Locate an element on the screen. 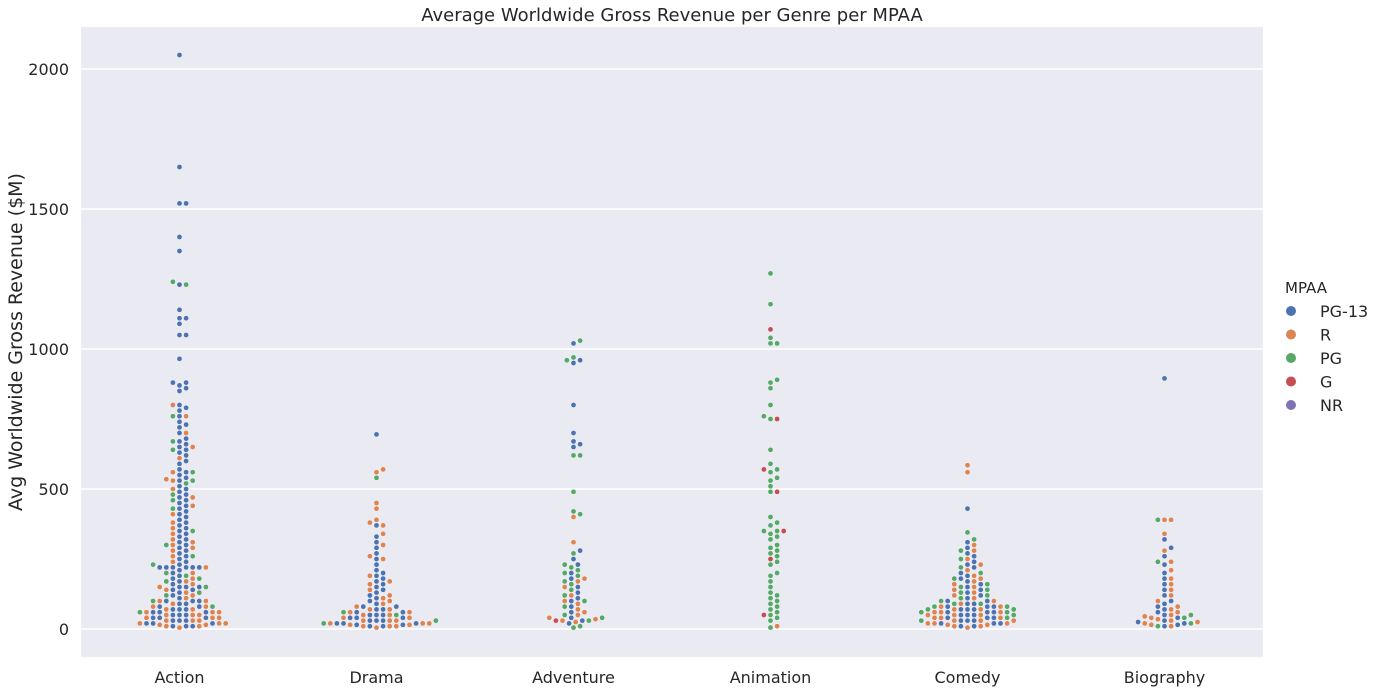  y-axis-label: Avg Worldwide Gross Revenue ($M) is located at coordinates (16, 342).